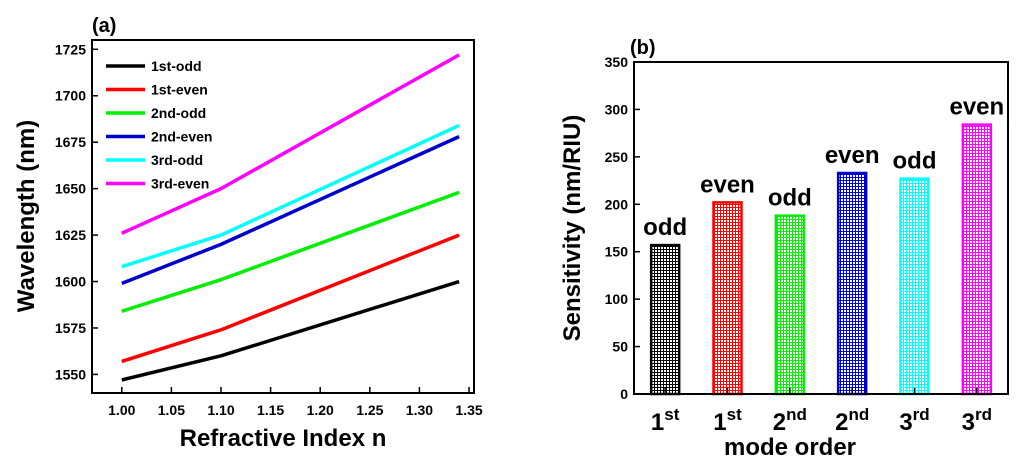 This screenshot has height=462, width=1026. What do you see at coordinates (468, 410) in the screenshot?
I see `x-tick-label: 1.35` at bounding box center [468, 410].